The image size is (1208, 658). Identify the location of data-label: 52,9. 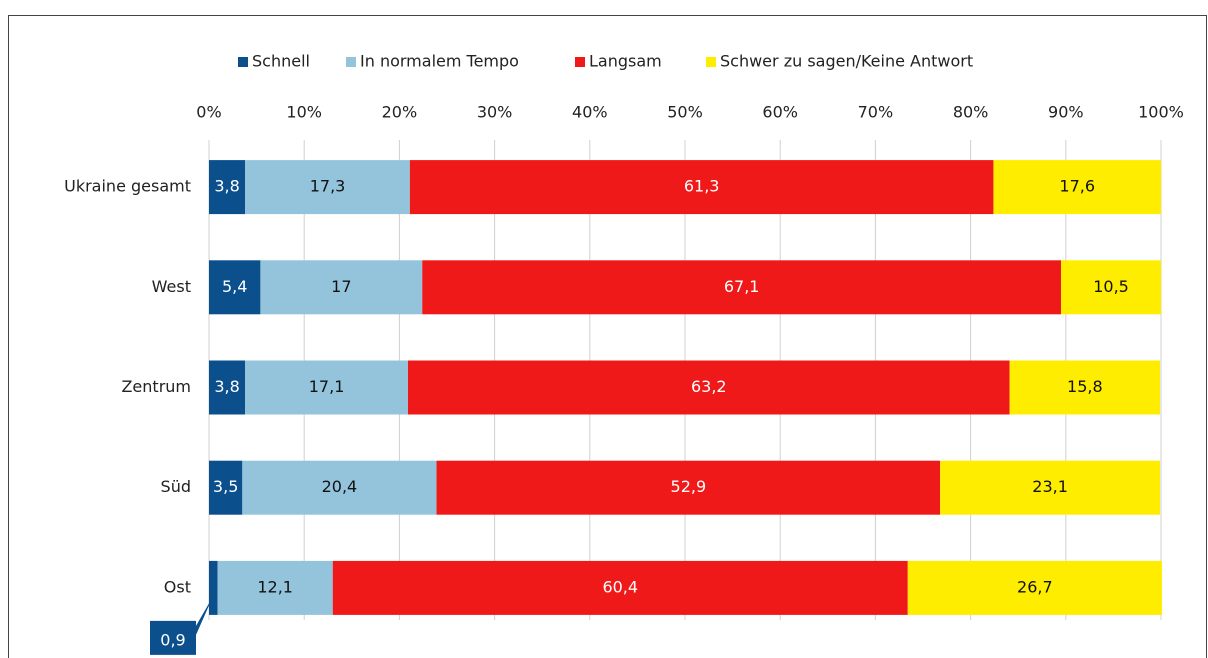
(689, 486).